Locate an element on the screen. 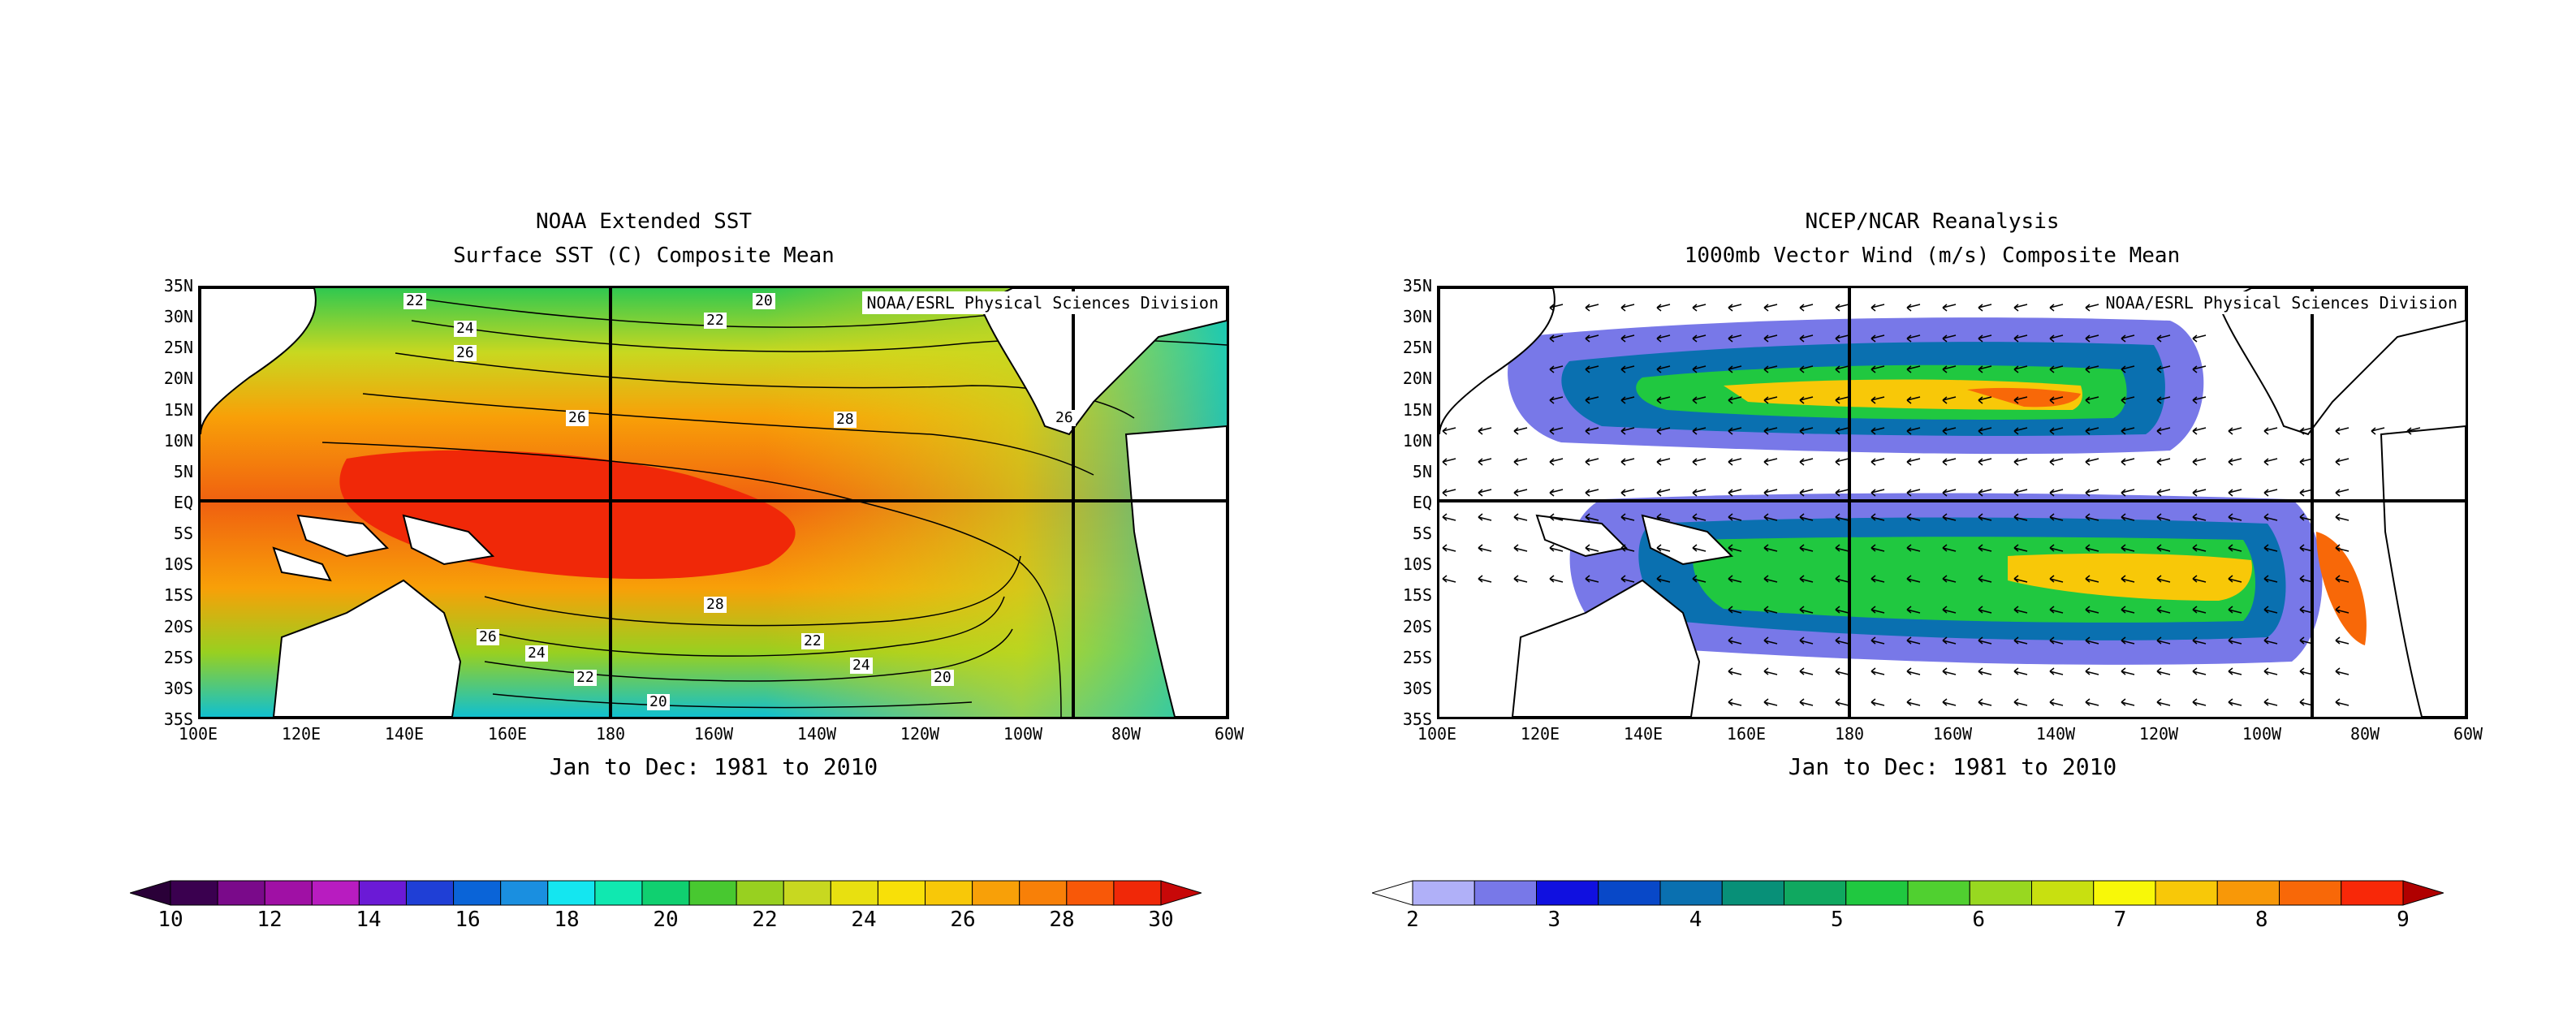 The height and width of the screenshot is (1035, 2576). left-ylabel-10: 15S is located at coordinates (178, 595).